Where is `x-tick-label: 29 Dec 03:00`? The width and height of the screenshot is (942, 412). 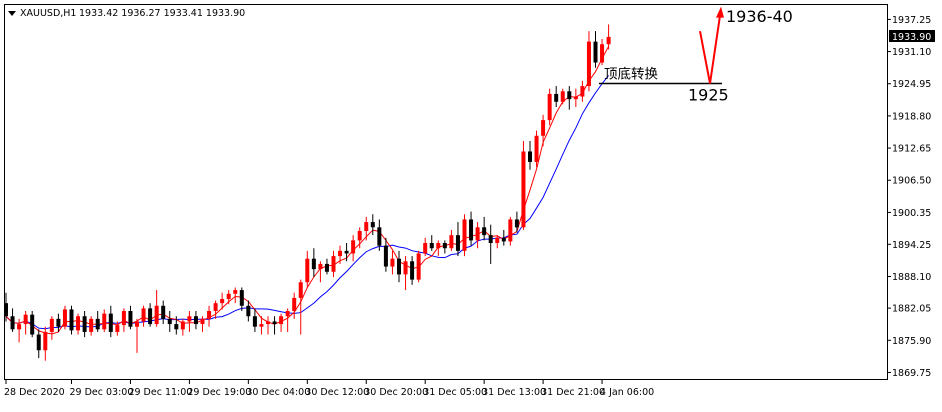
x-tick-label: 29 Dec 03:00 is located at coordinates (102, 392).